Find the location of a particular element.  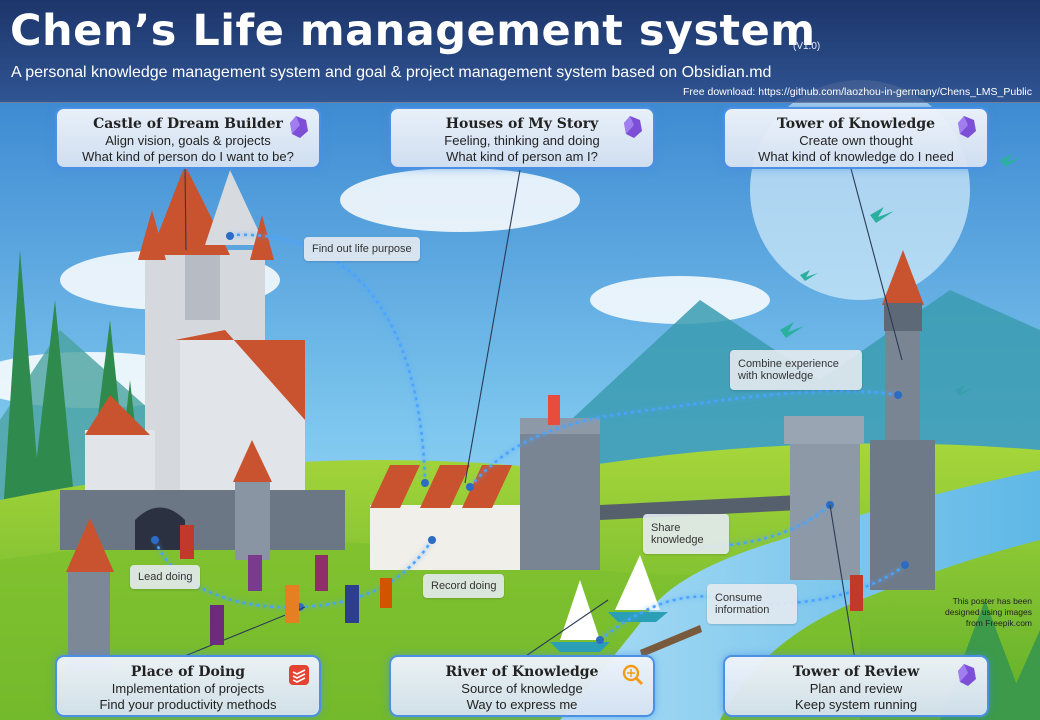

card-title: Tower of Review is located at coordinates (856, 672).